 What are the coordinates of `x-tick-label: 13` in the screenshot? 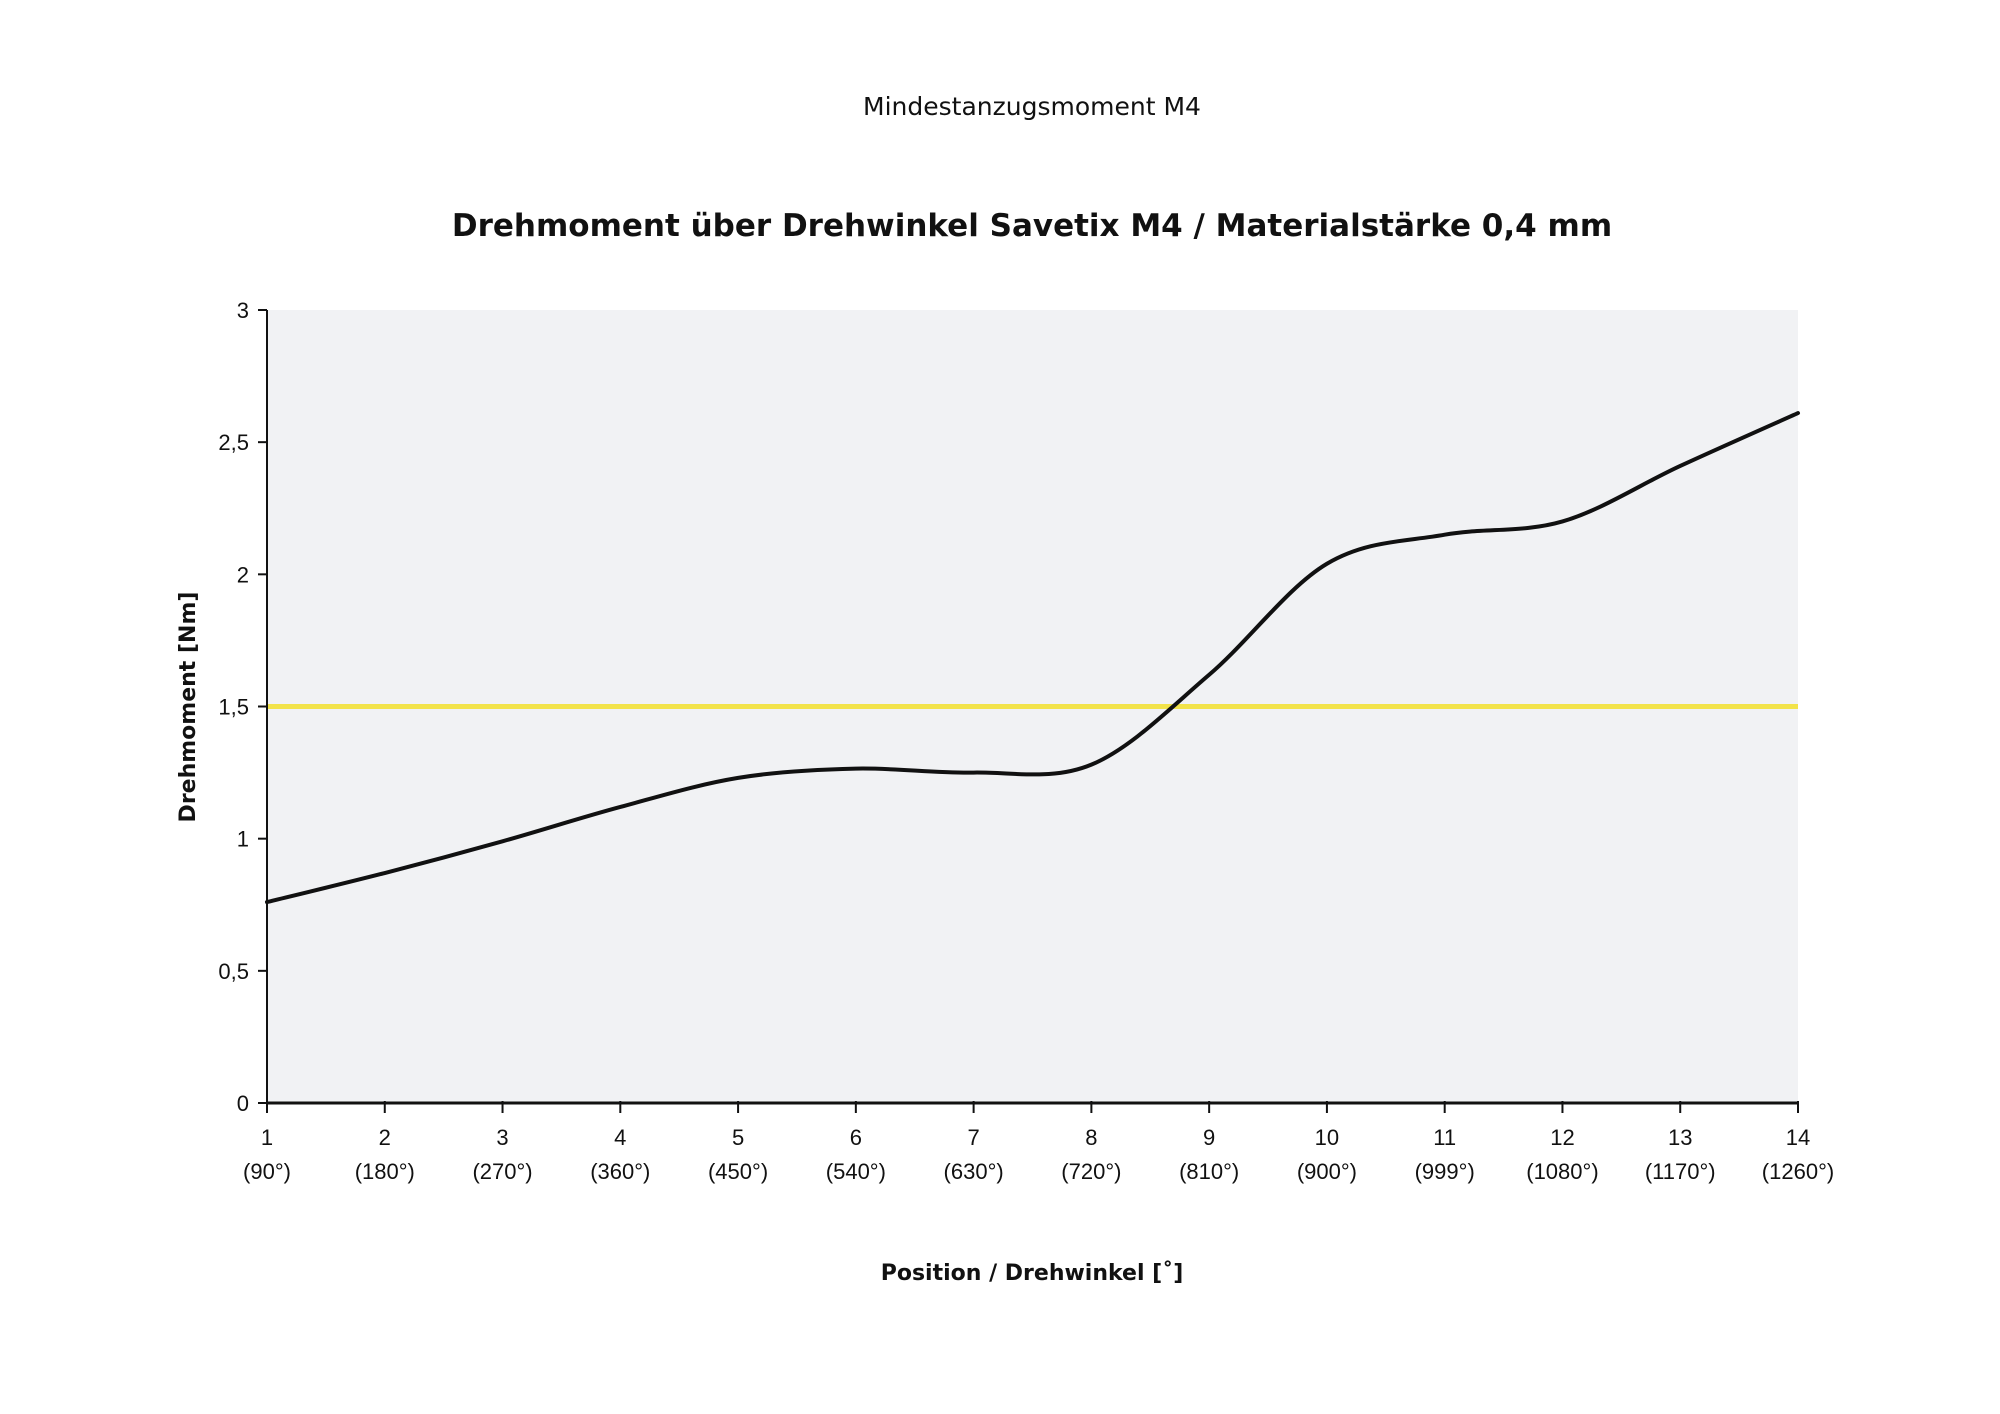 It's located at (1680, 1137).